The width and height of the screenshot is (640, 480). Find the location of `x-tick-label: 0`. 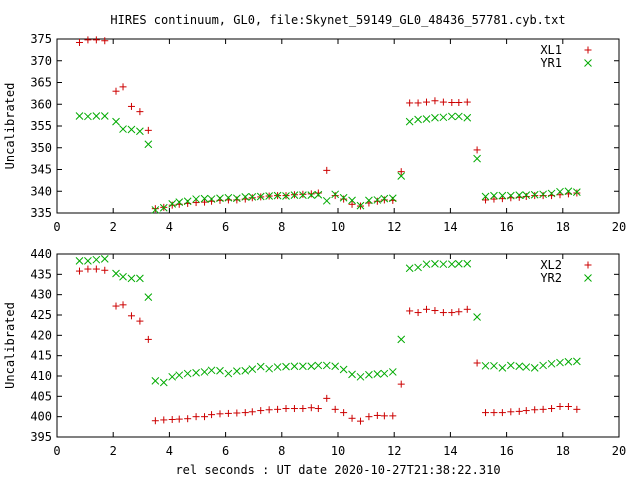

x-tick-label: 0 is located at coordinates (56, 451).